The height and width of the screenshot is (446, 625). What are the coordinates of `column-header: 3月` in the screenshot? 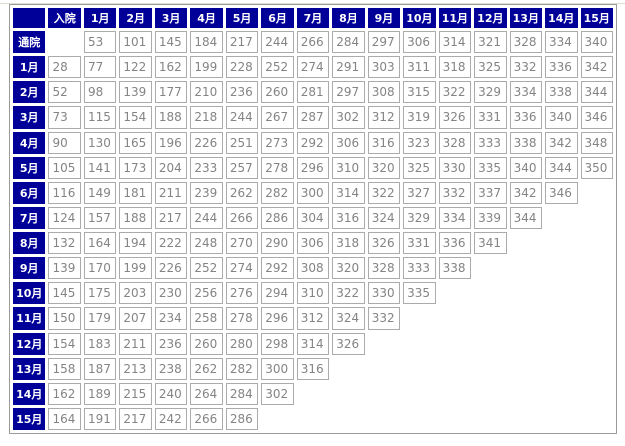 It's located at (171, 18).